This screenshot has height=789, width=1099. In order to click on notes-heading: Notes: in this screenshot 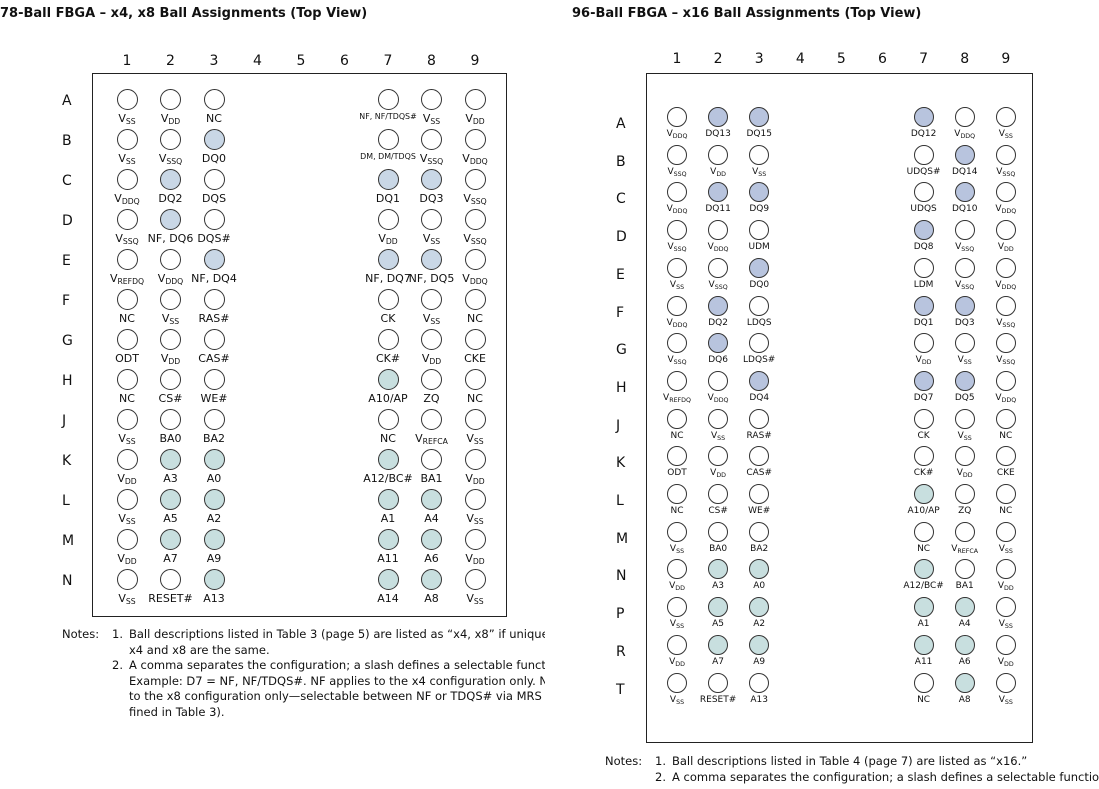, I will do `click(624, 761)`.